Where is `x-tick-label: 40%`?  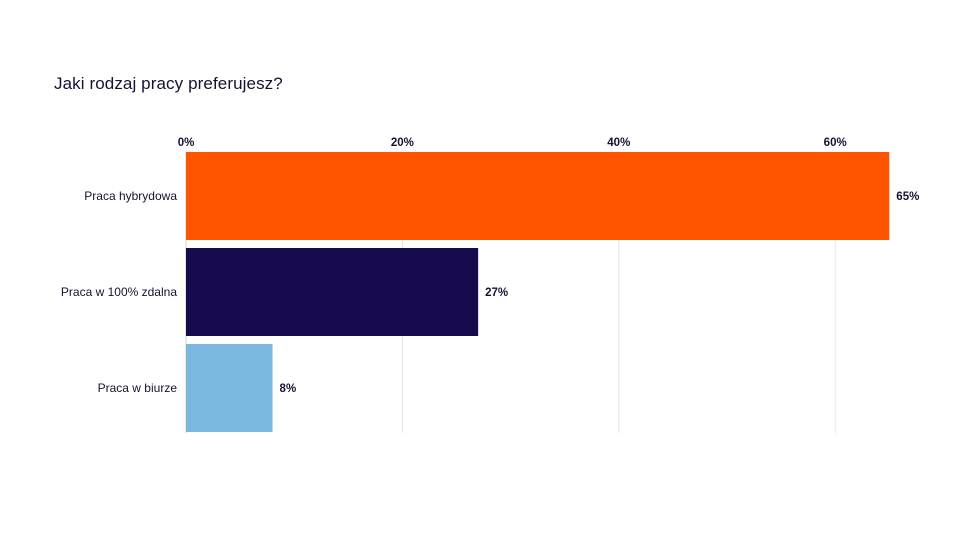
x-tick-label: 40% is located at coordinates (618, 143).